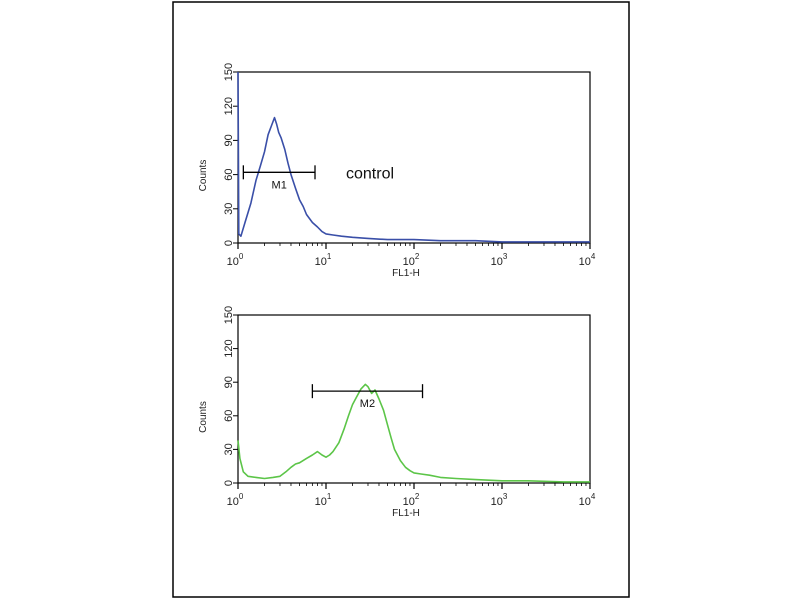 This screenshot has height=600, width=800. I want to click on control-x-tick-label: 10⁴, so click(587, 260).